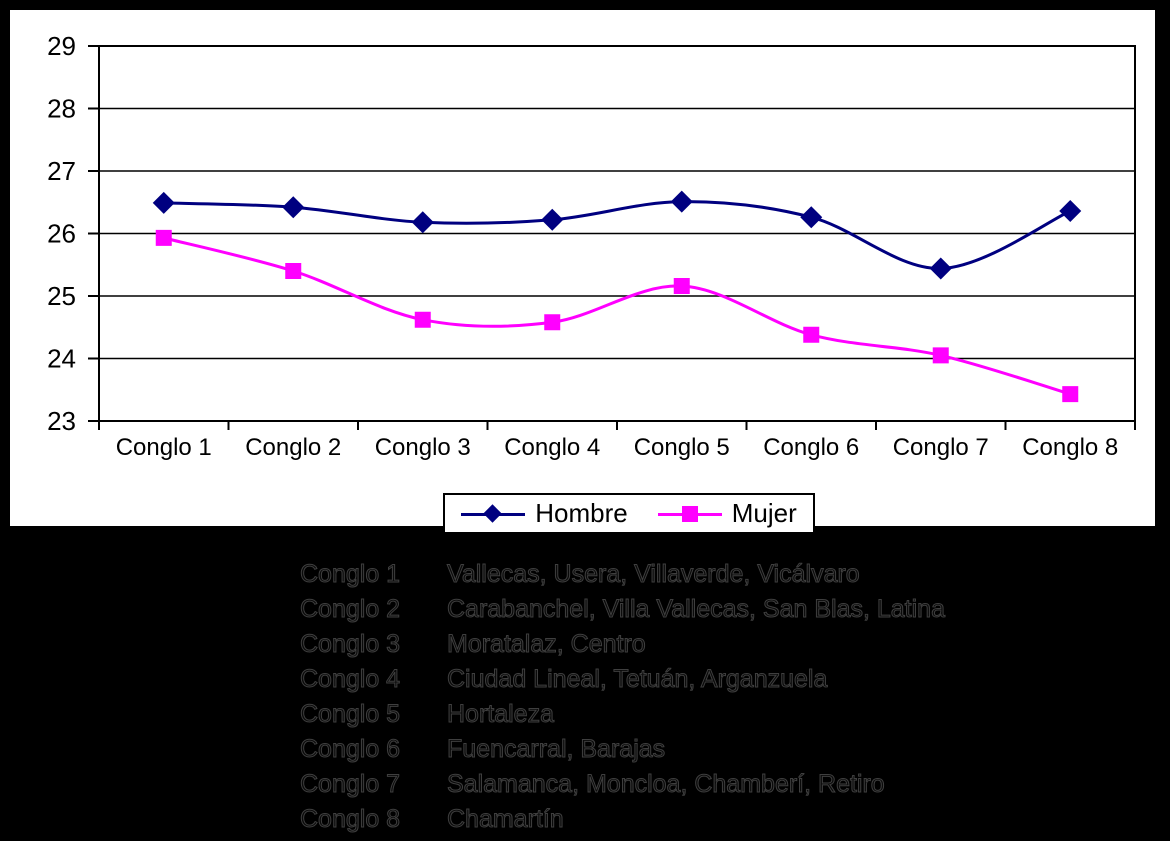  What do you see at coordinates (350, 679) in the screenshot?
I see `conglo-label: Conglo 4` at bounding box center [350, 679].